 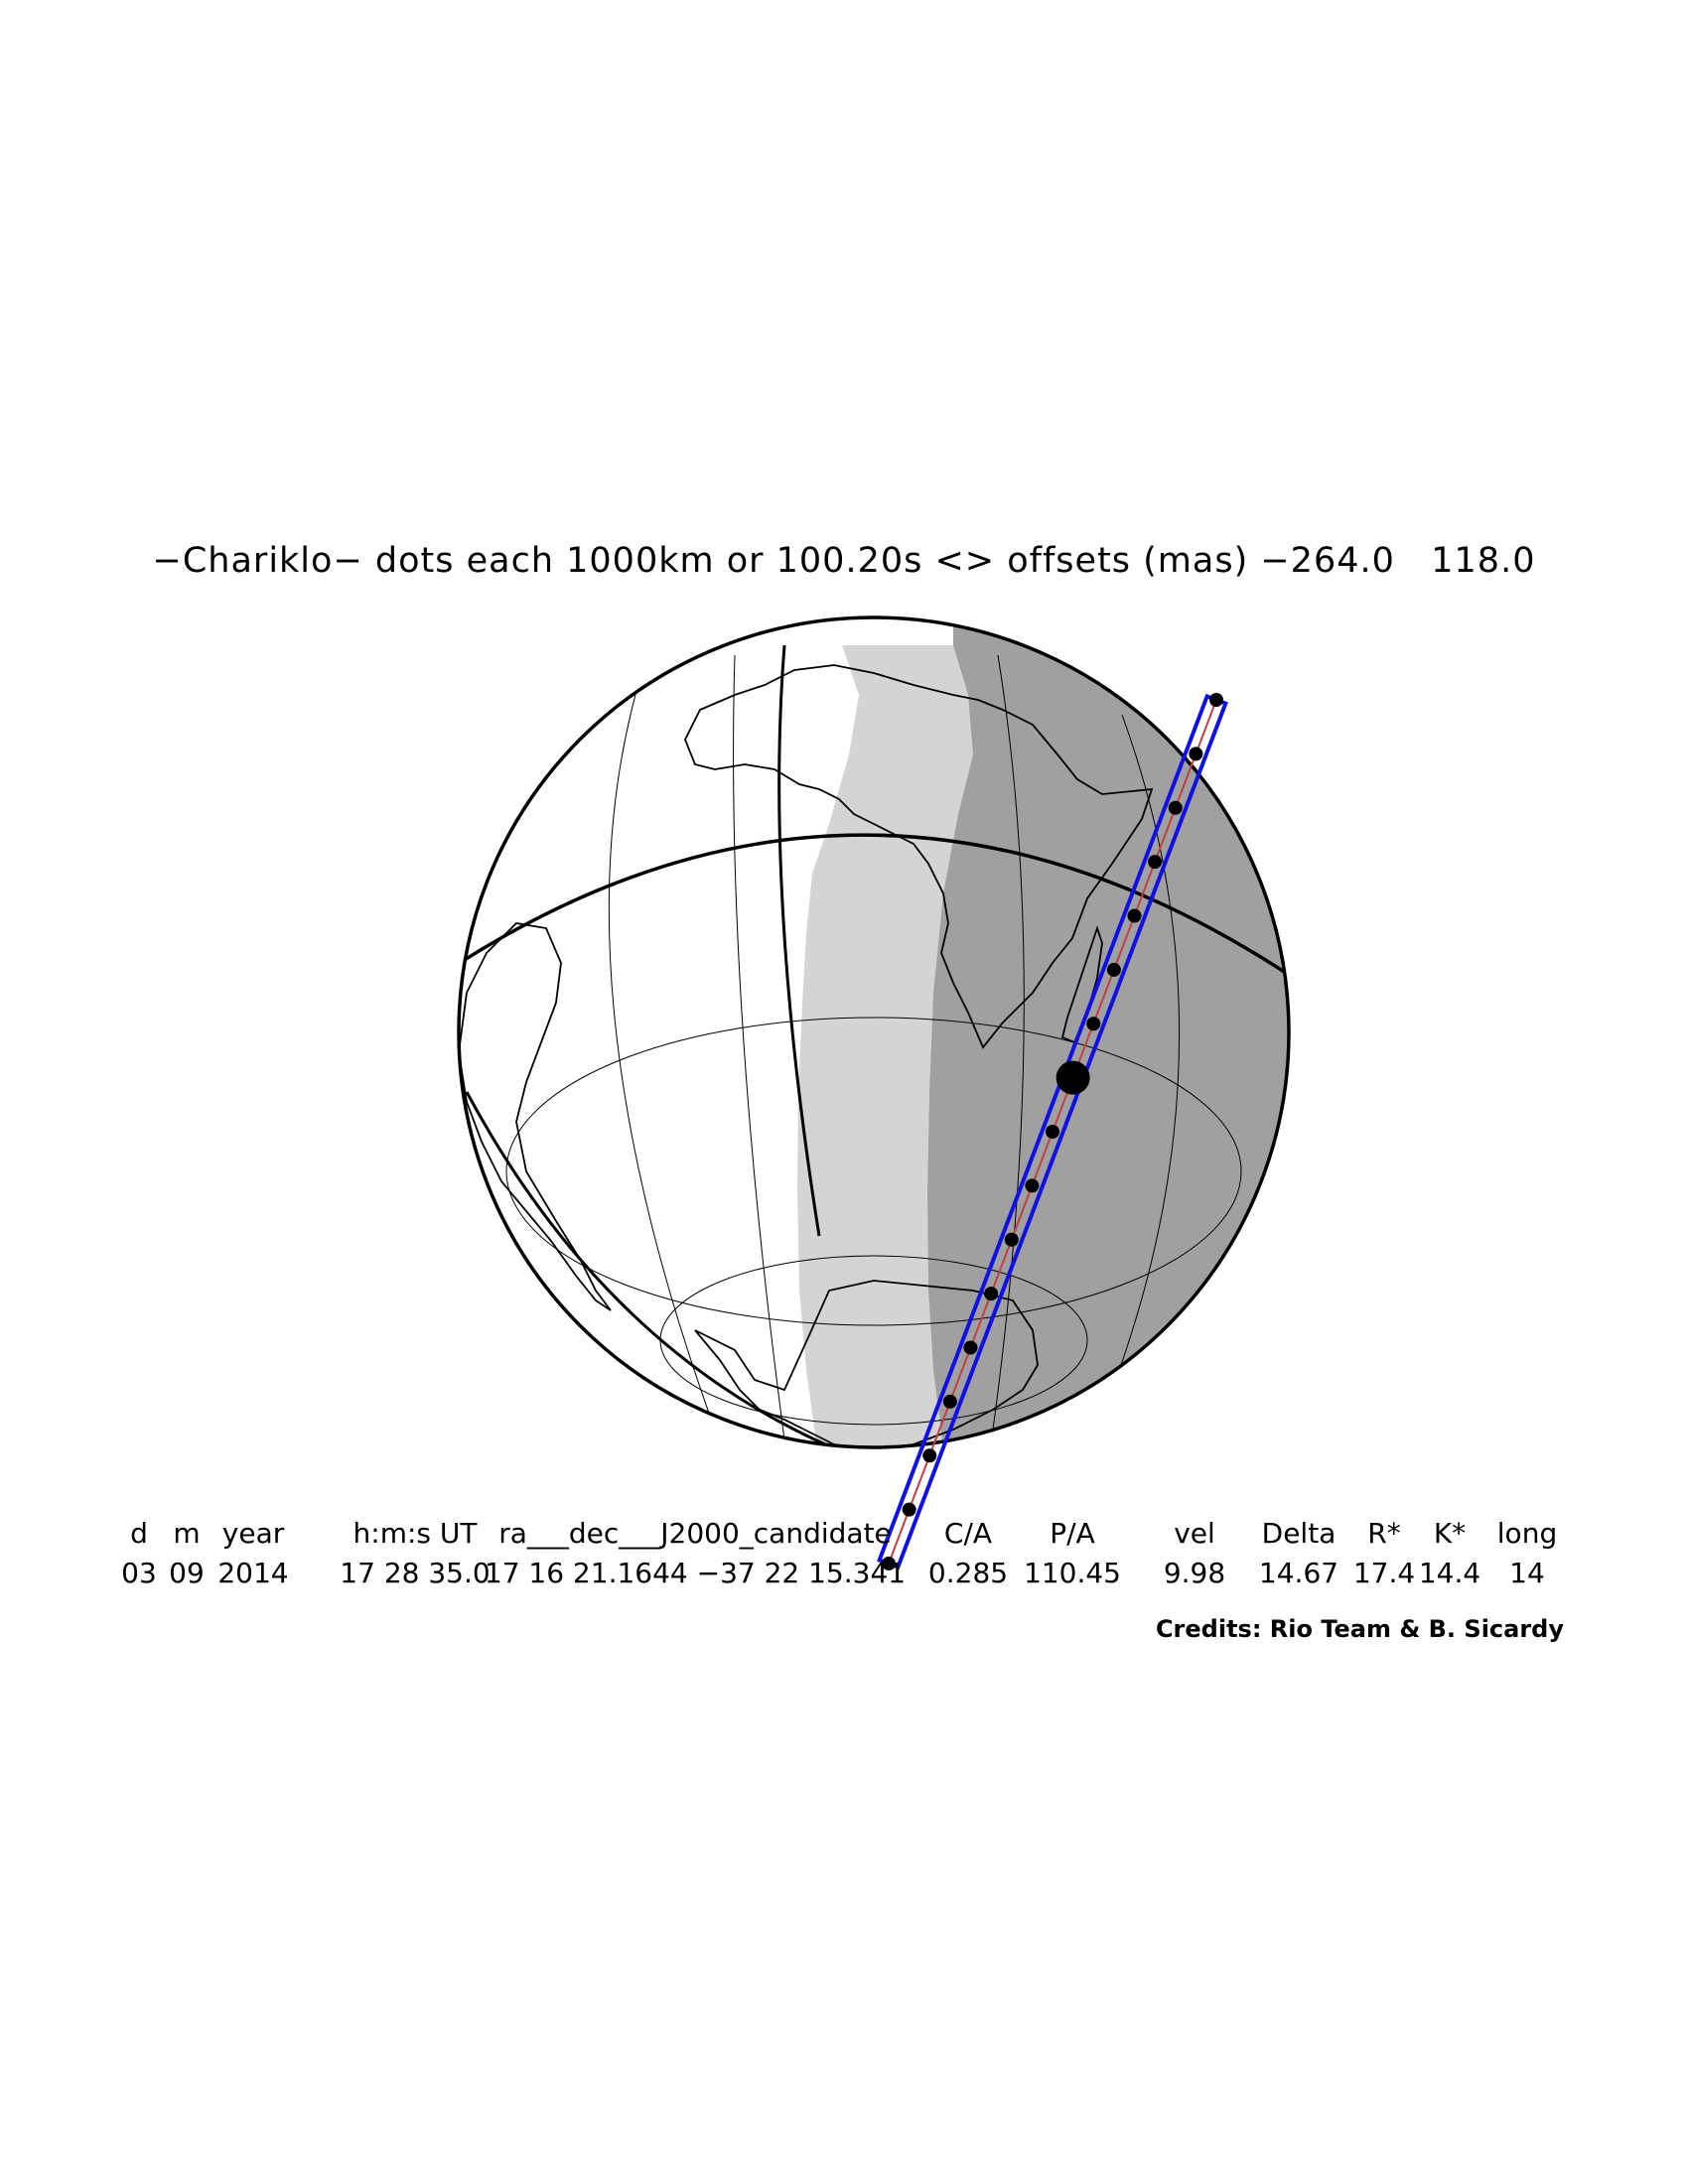 I want to click on table-header: K*, so click(x=1450, y=1533).